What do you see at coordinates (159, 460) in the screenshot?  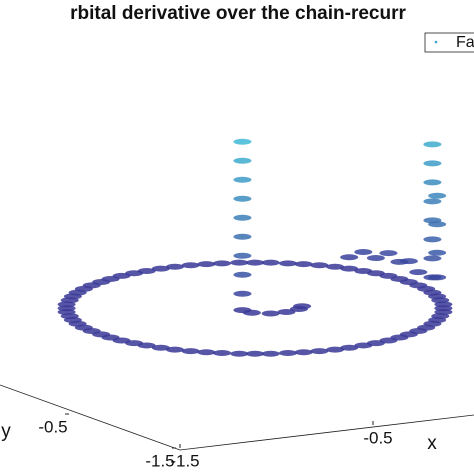 I see `y-tick-label: -1.5` at bounding box center [159, 460].